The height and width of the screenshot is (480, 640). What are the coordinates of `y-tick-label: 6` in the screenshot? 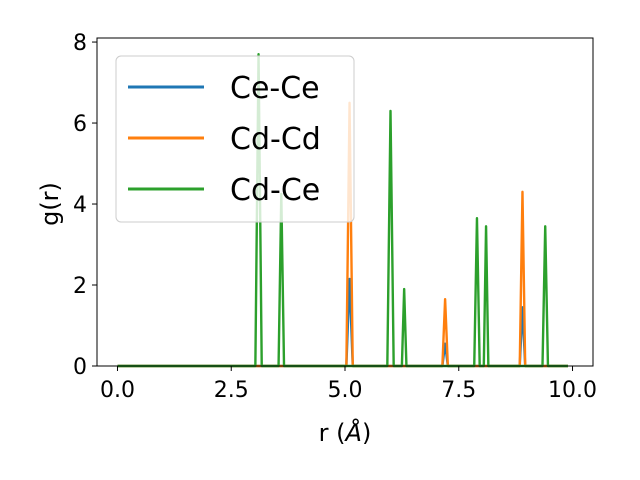 It's located at (80, 124).